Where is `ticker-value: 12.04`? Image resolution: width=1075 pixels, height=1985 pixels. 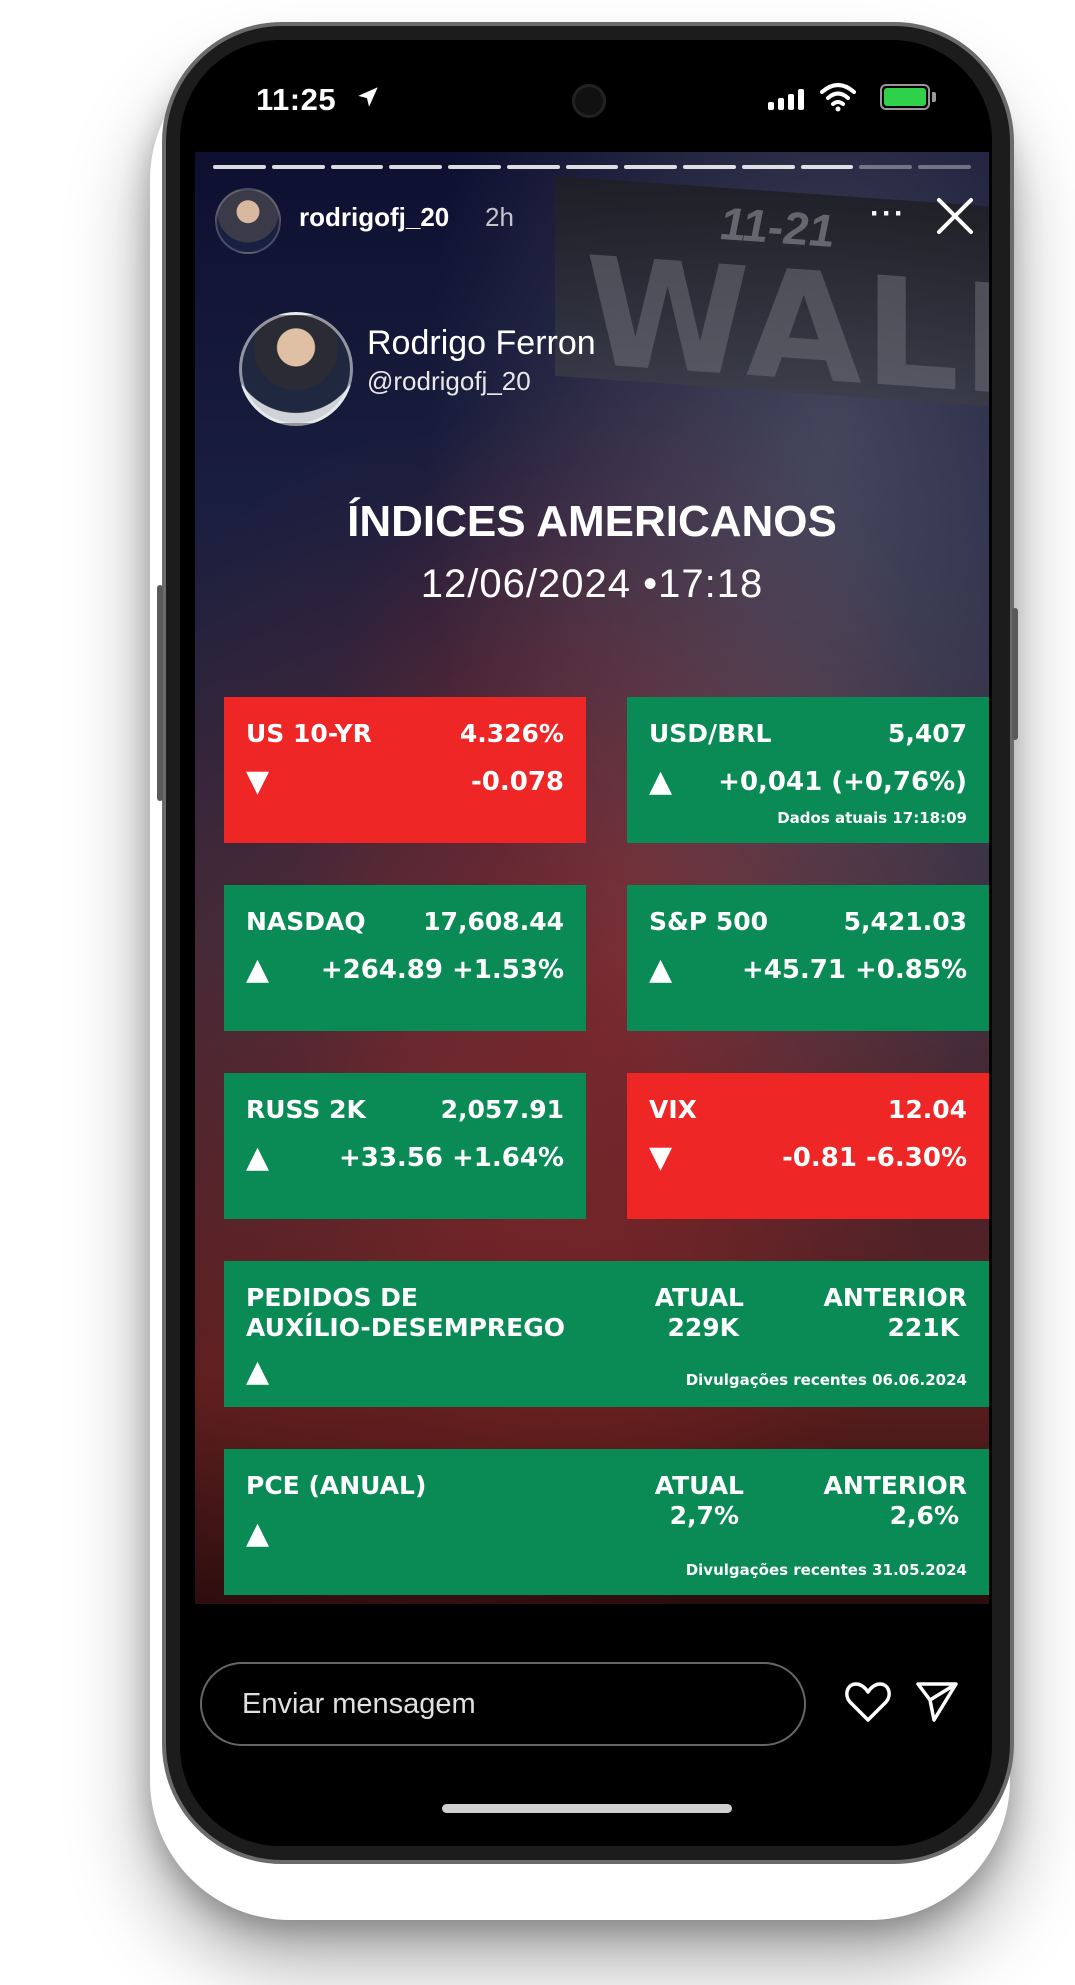 ticker-value: 12.04 is located at coordinates (927, 1109).